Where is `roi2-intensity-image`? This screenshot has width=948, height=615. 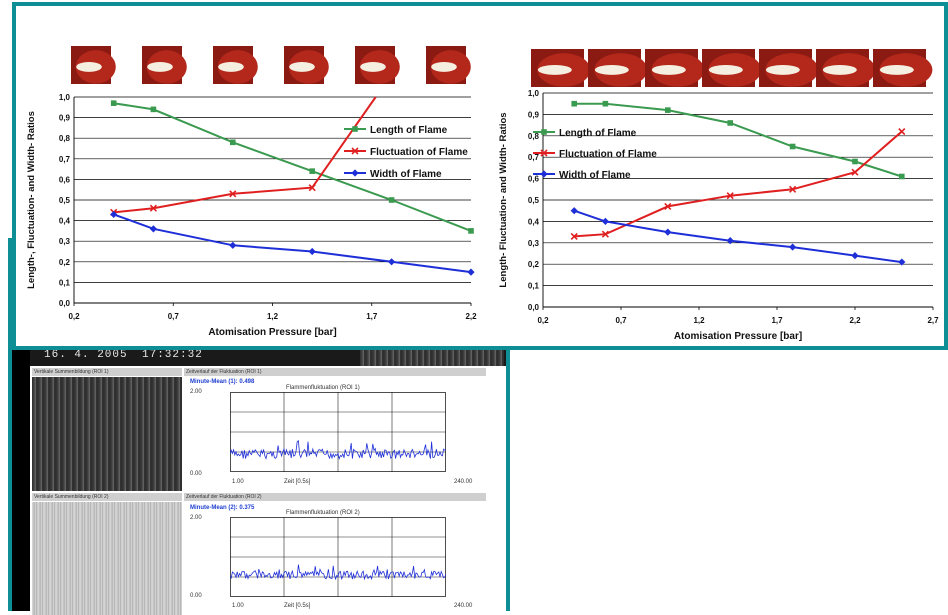 roi2-intensity-image is located at coordinates (107, 558).